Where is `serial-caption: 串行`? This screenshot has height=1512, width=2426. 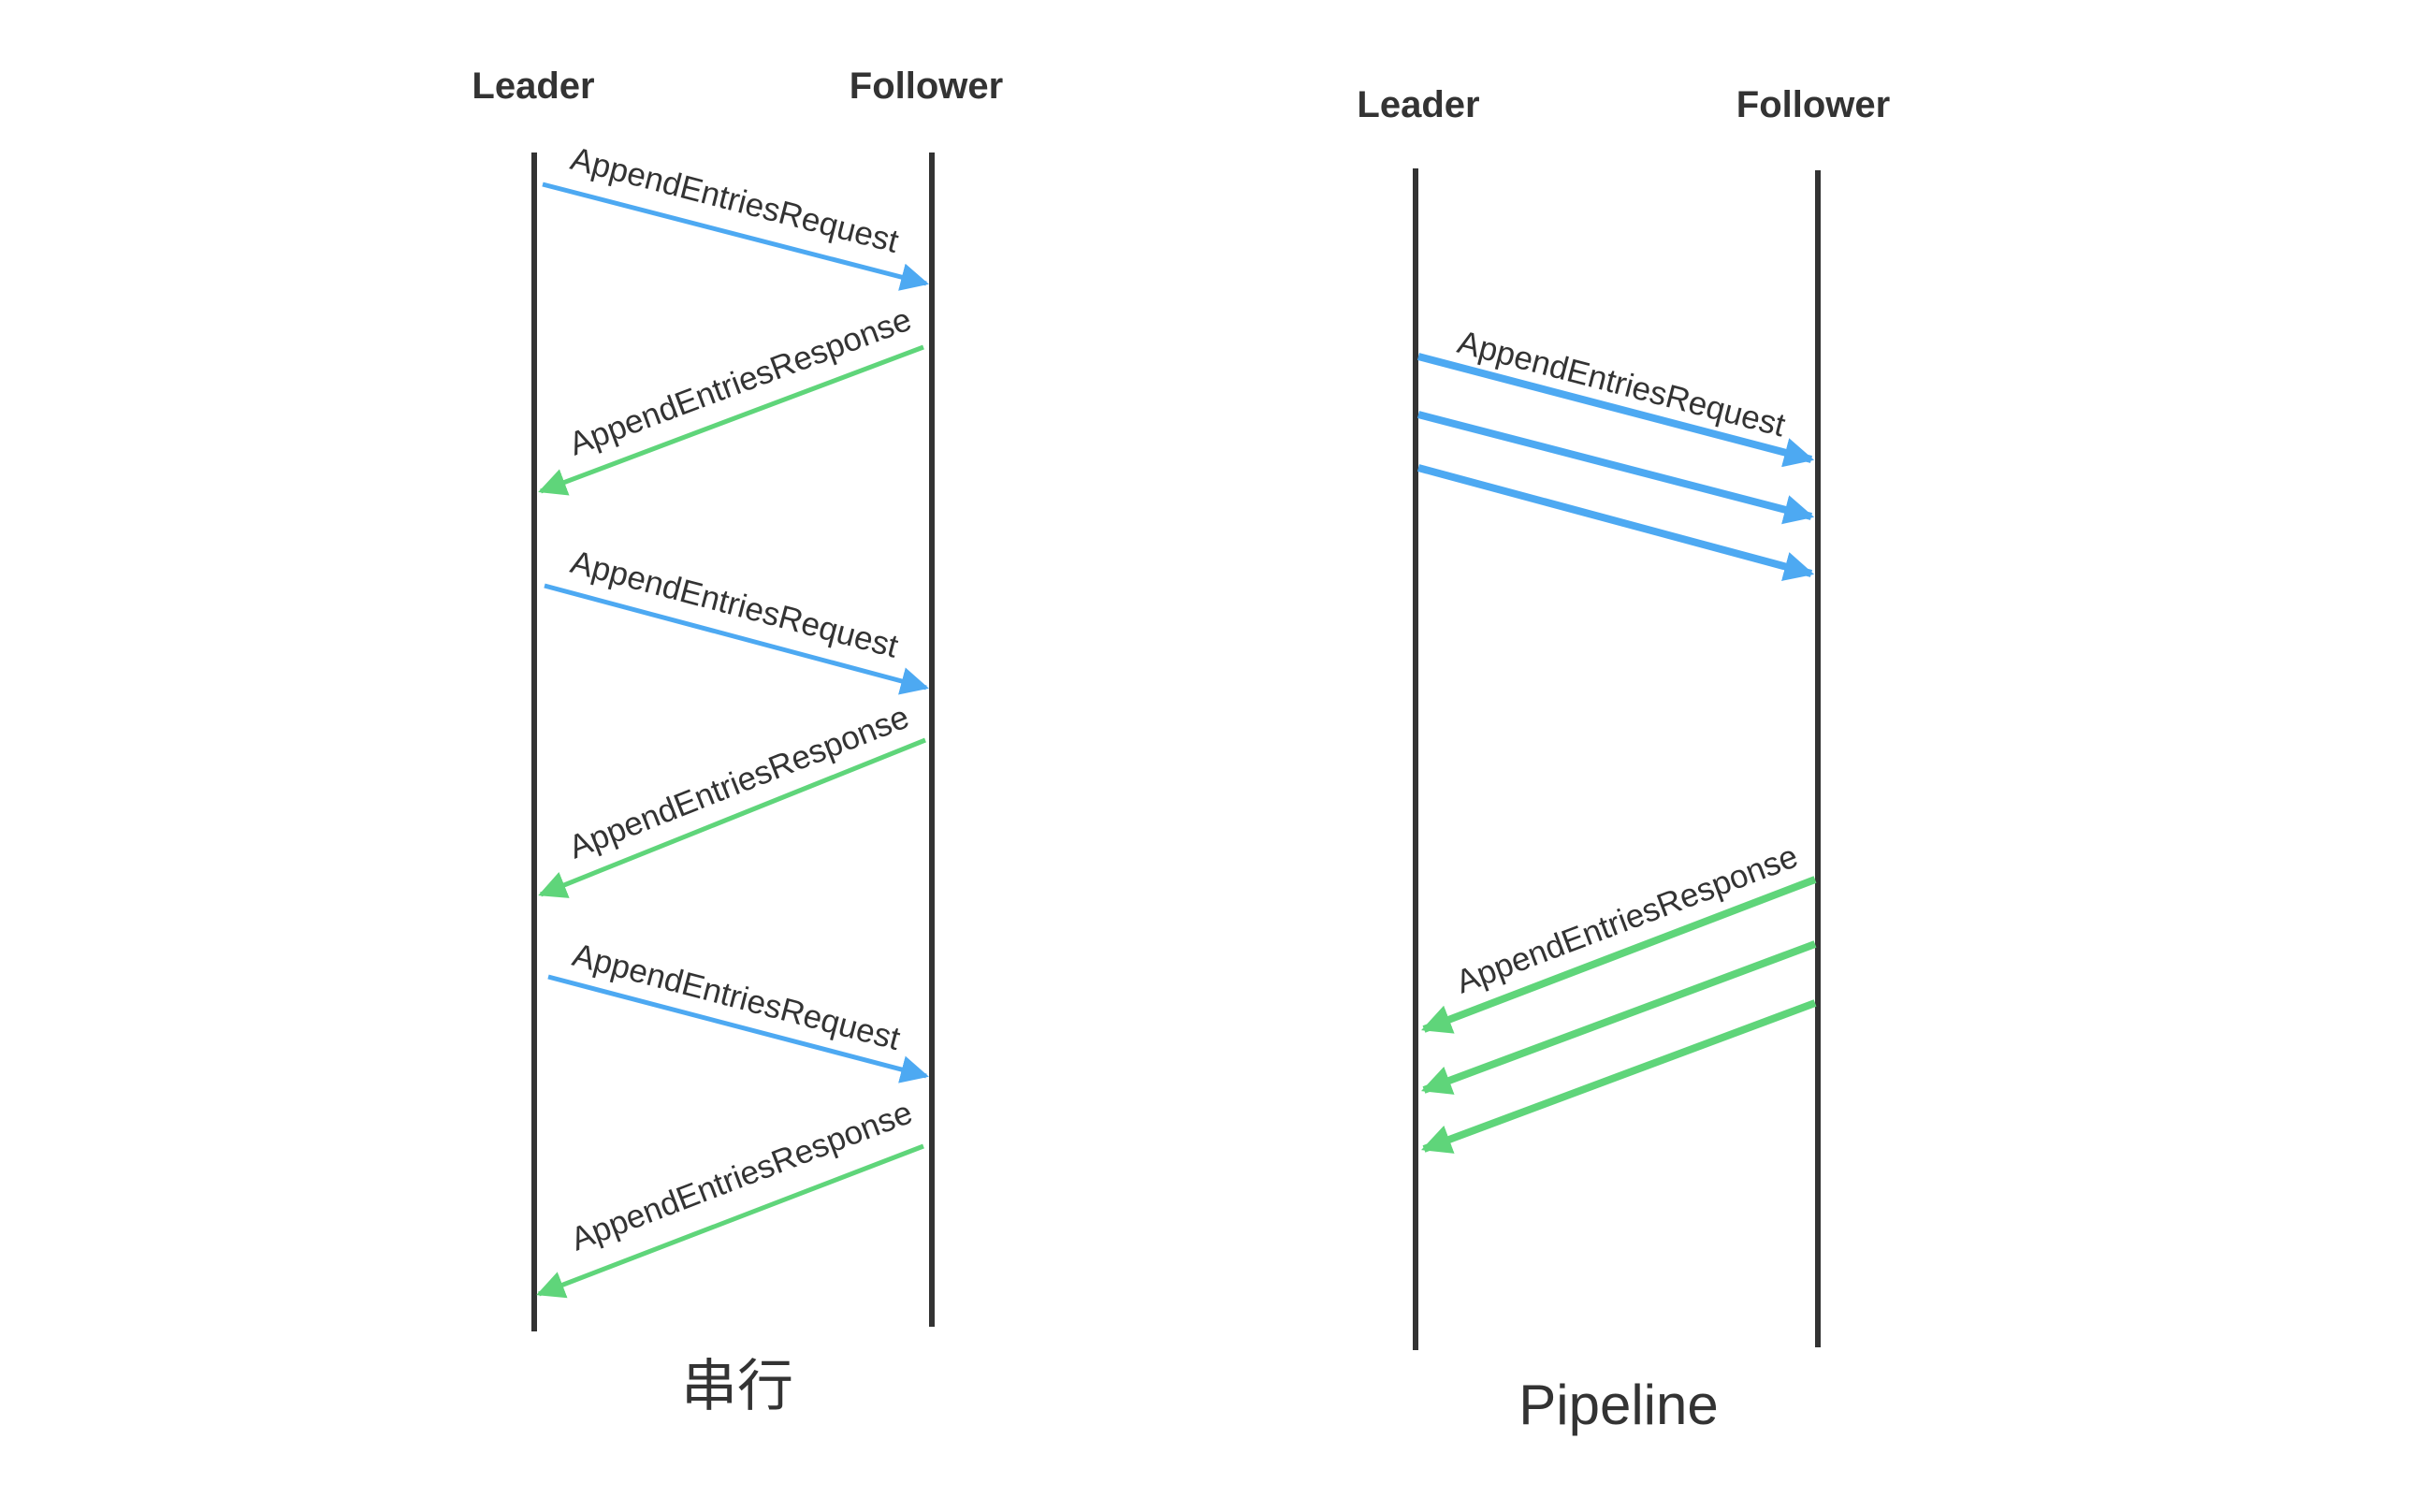 serial-caption: 串行 is located at coordinates (737, 1387).